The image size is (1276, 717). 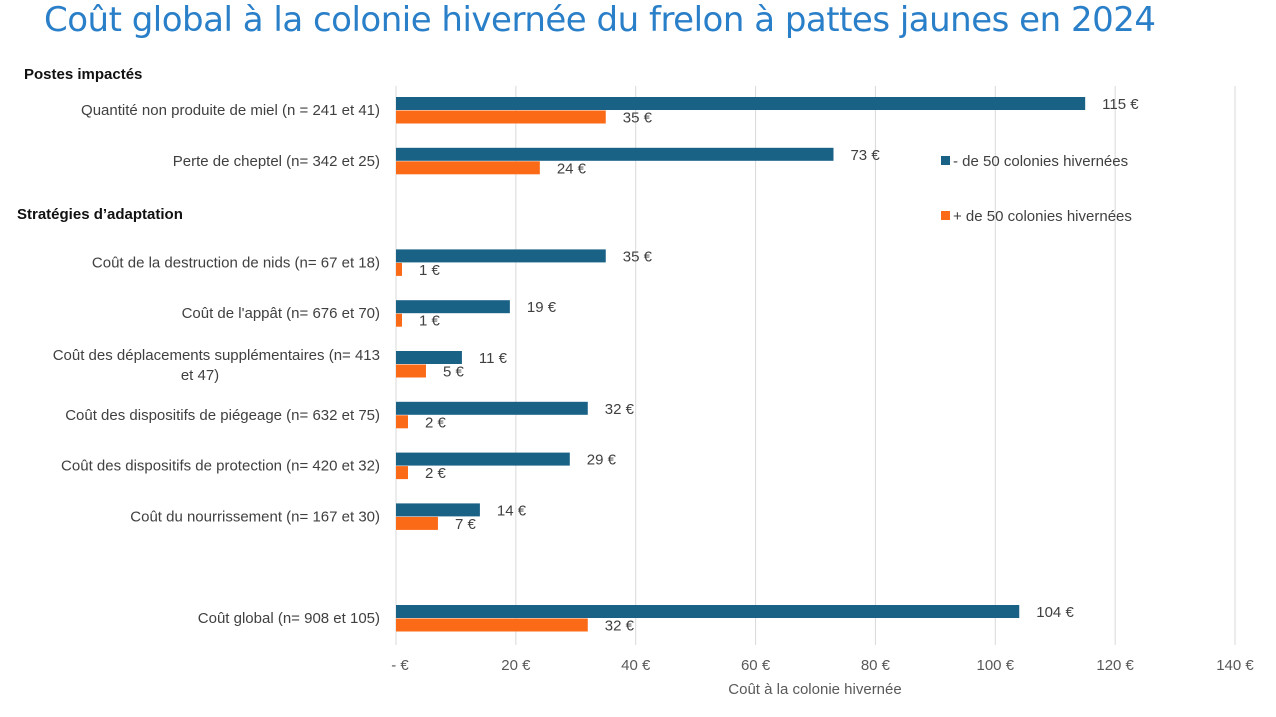 I want to click on data-label: 73 €, so click(x=865, y=155).